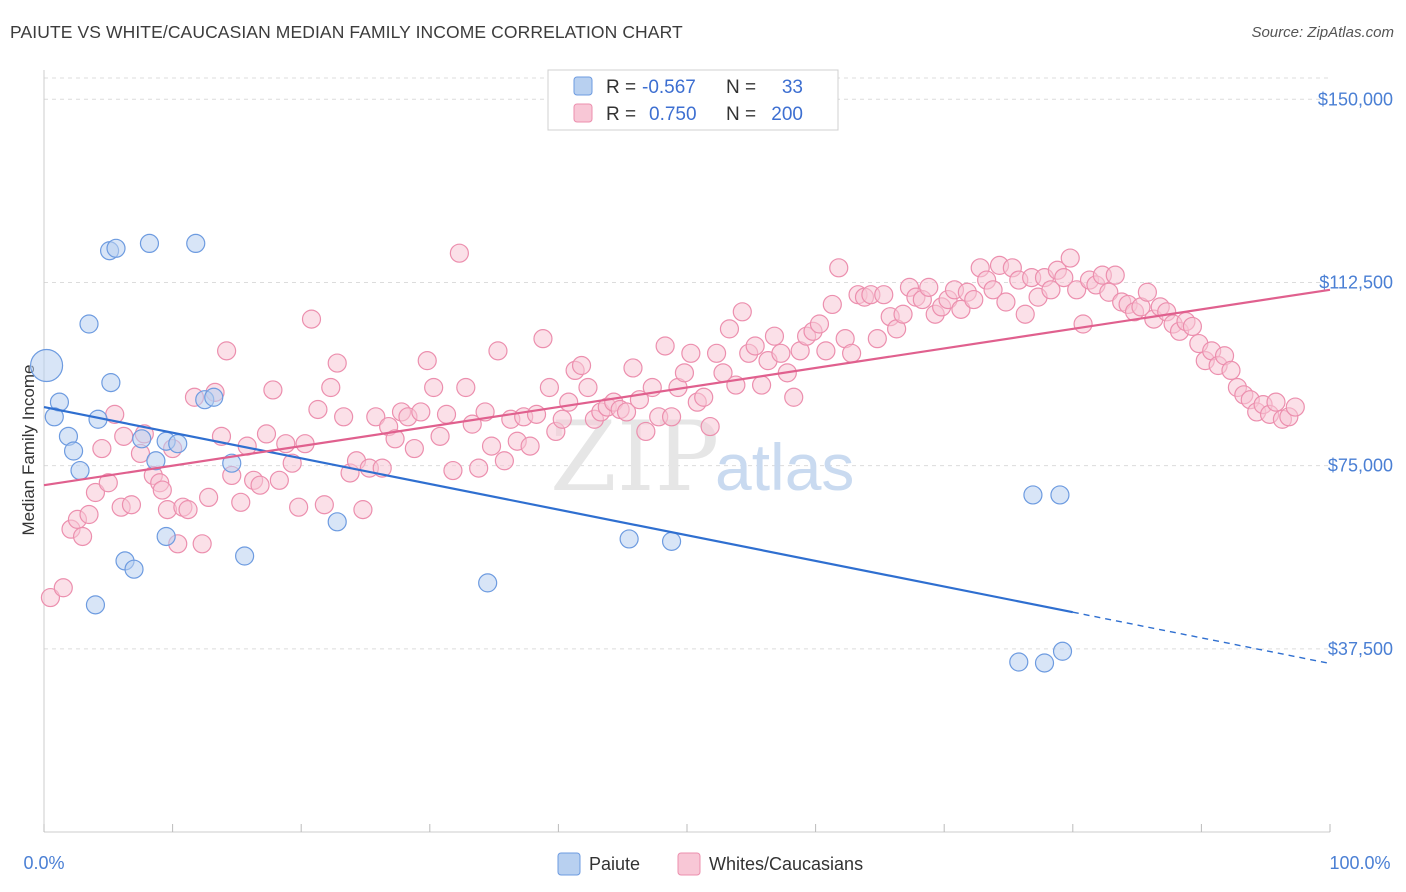  Describe the element at coordinates (583, 86) in the screenshot. I see `legend-swatch-paiute` at that location.